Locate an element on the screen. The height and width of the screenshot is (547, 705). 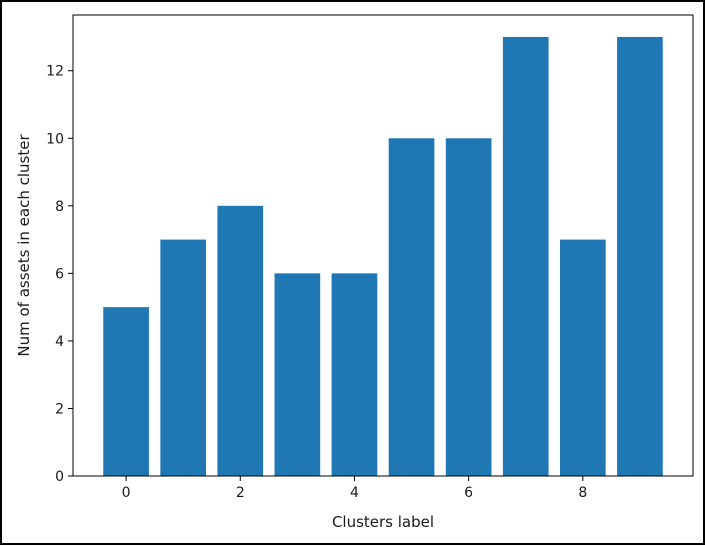
y-tick-label: 2 is located at coordinates (59, 409).